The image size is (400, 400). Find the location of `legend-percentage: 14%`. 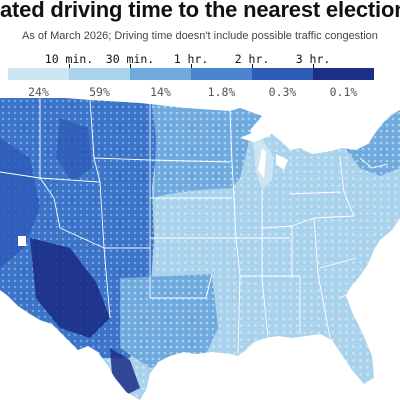

legend-percentage: 14% is located at coordinates (160, 92).